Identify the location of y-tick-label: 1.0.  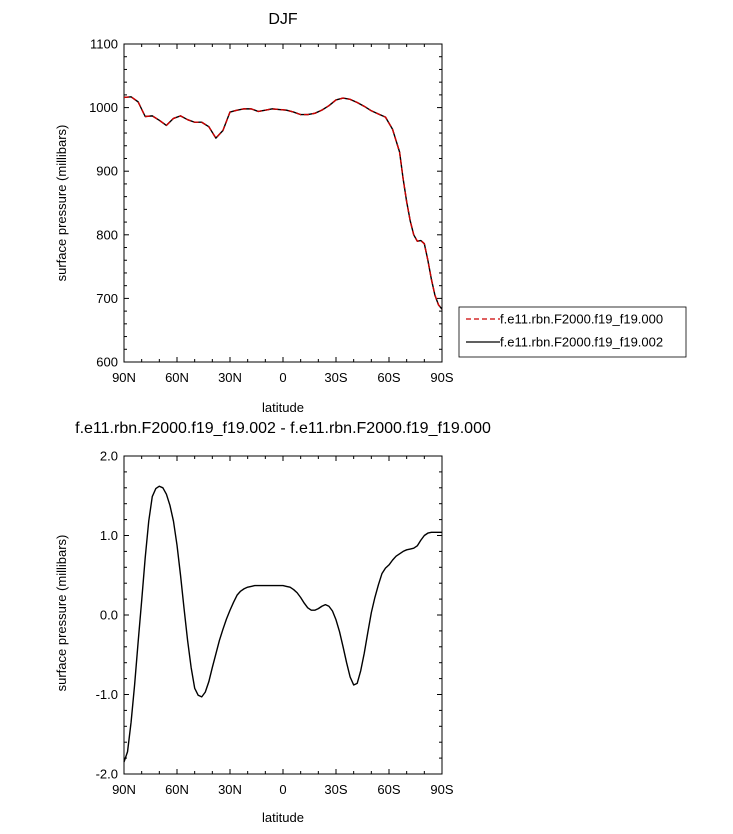
(109, 535).